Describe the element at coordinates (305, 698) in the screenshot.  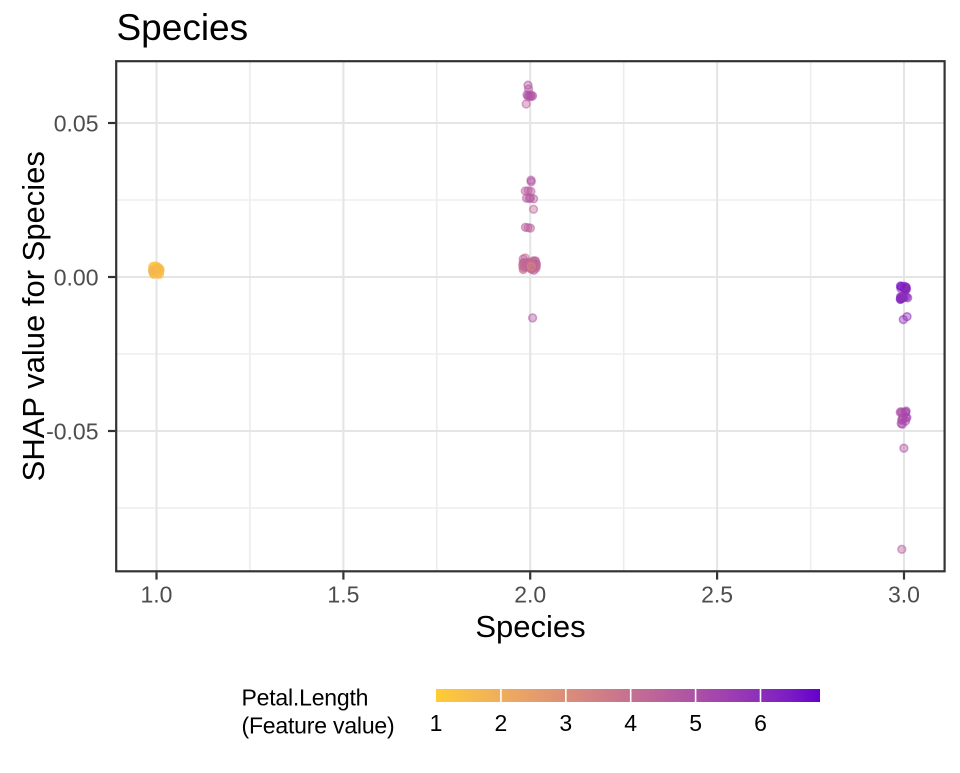
I see `svg-text: Petal.Length` at that location.